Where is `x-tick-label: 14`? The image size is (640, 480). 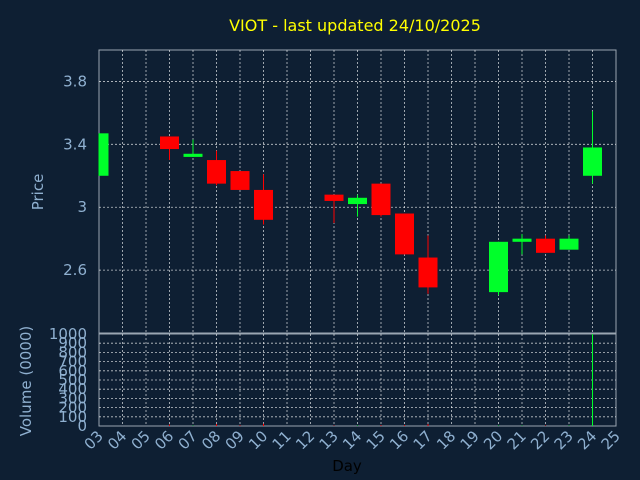 x-tick-label: 14 is located at coordinates (352, 440).